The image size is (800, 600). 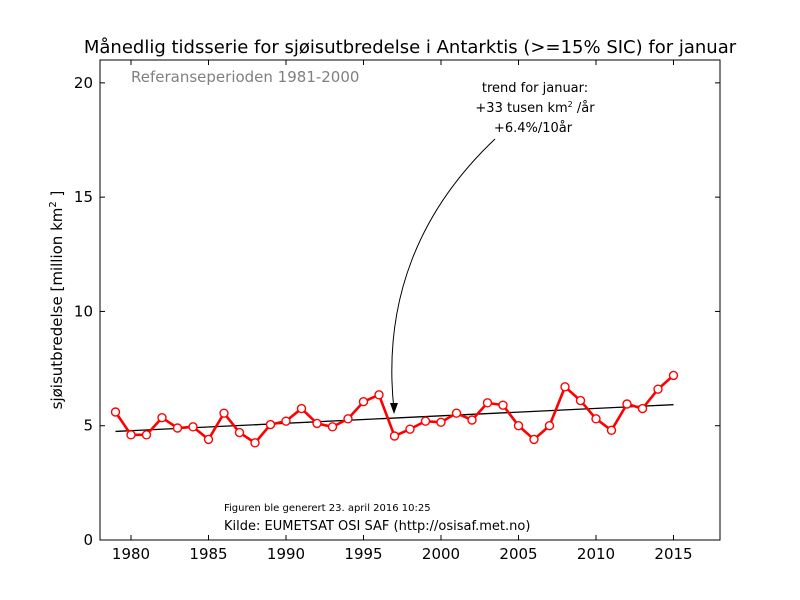 I want to click on series-ice-extent, so click(x=394, y=409).